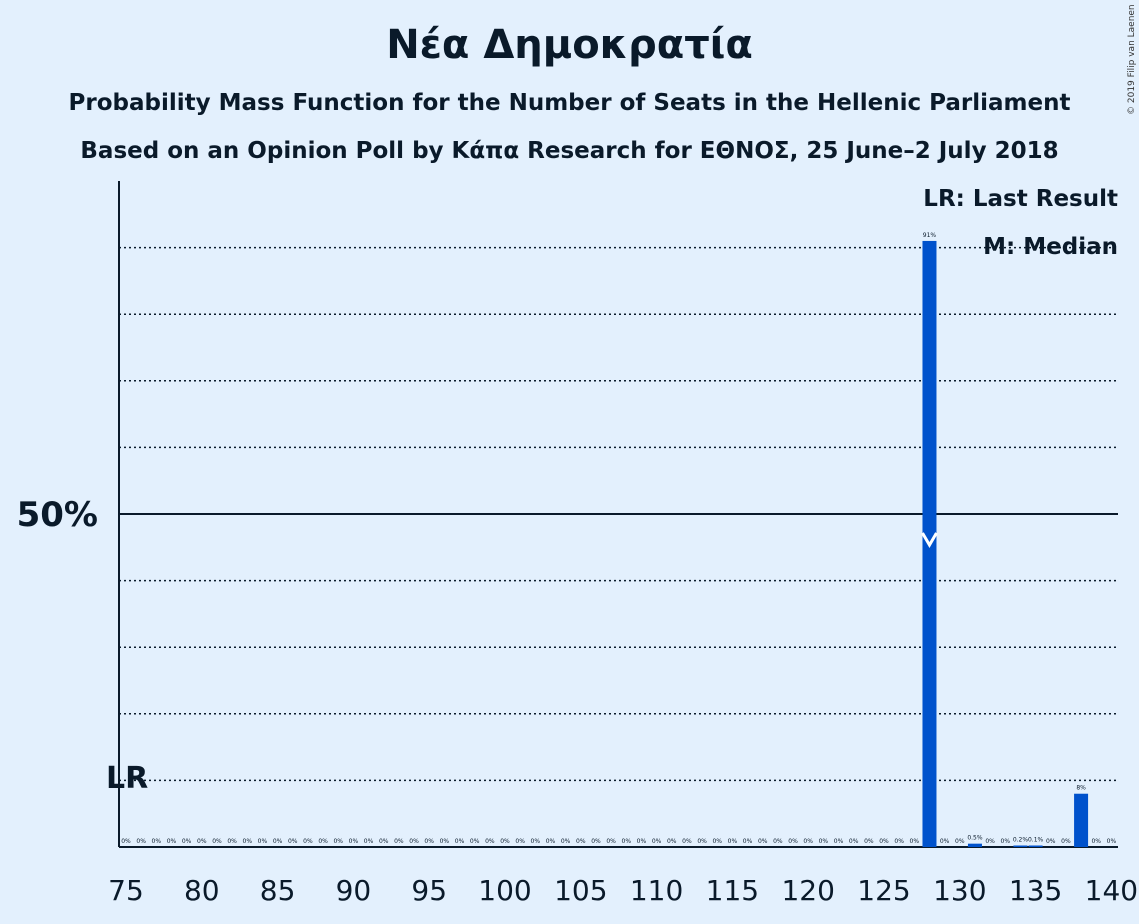 Image resolution: width=1139 pixels, height=924 pixels. Describe the element at coordinates (127, 778) in the screenshot. I see `last-result-label: LR` at that location.